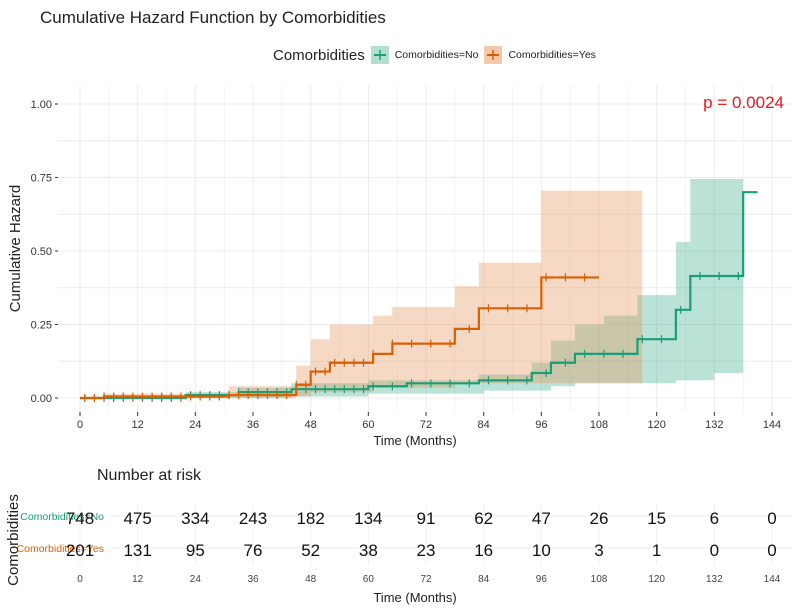  What do you see at coordinates (41, 105) in the screenshot?
I see `y-tick-label: 1.00` at bounding box center [41, 105].